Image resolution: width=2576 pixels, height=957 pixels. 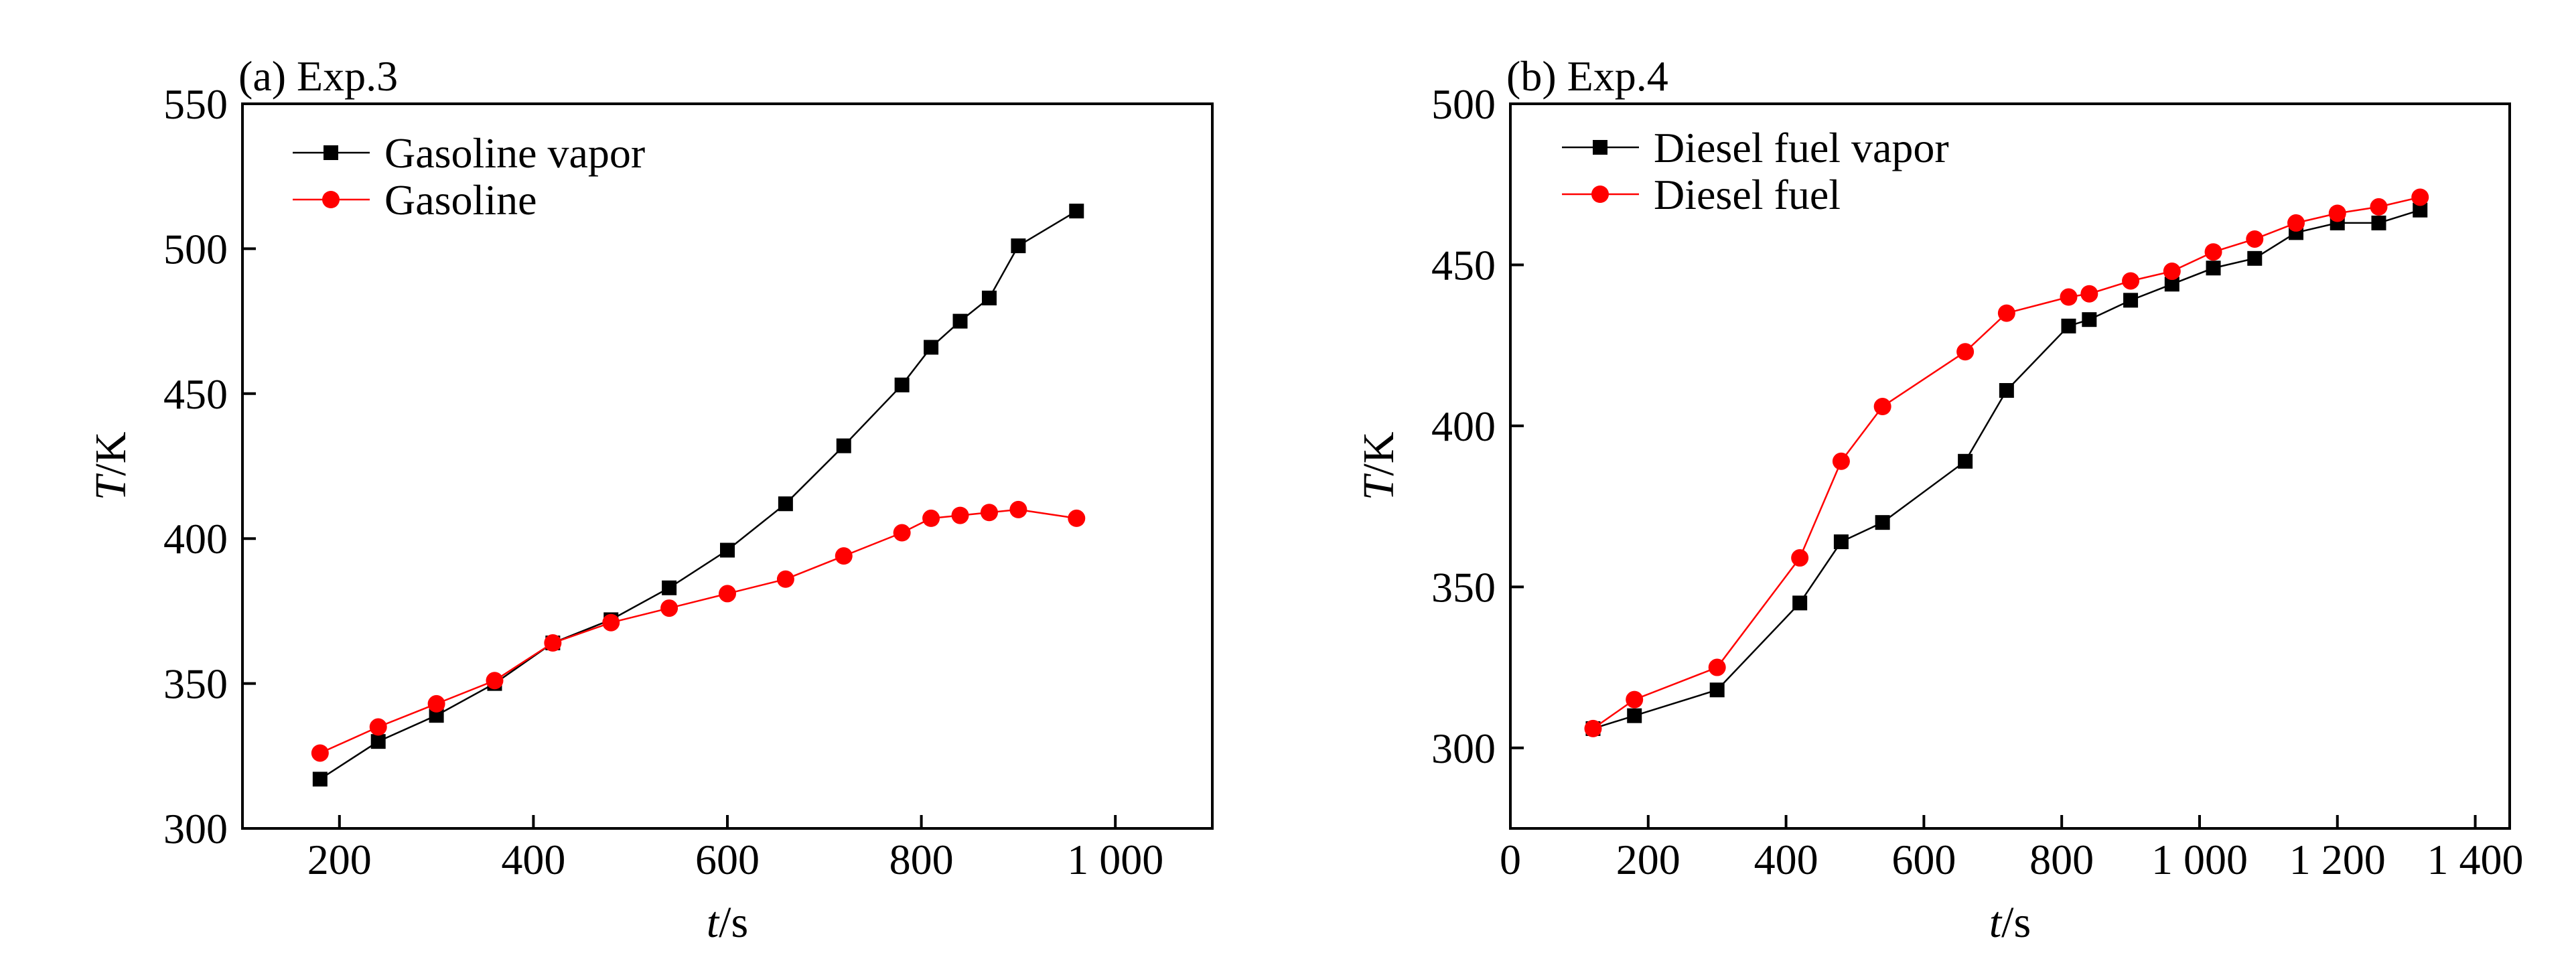 I want to click on x-tick-label: 0, so click(x=1510, y=859).